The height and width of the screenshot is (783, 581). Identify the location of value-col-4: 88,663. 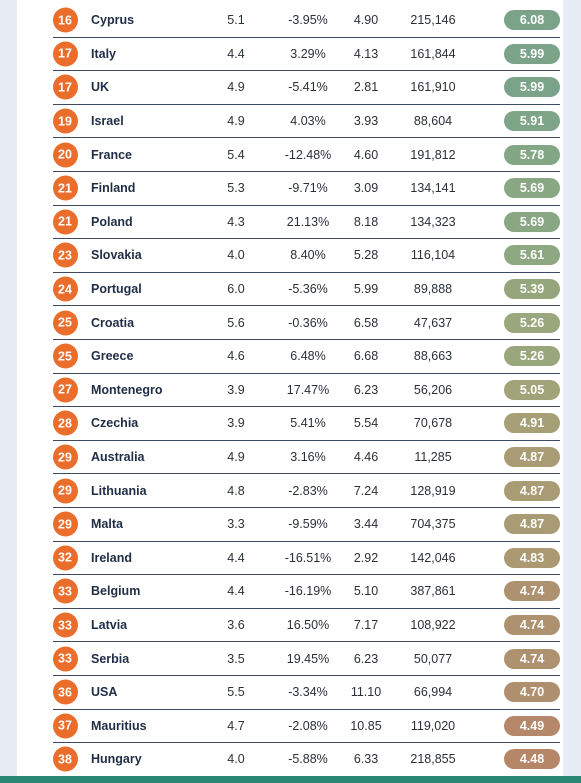
(433, 356).